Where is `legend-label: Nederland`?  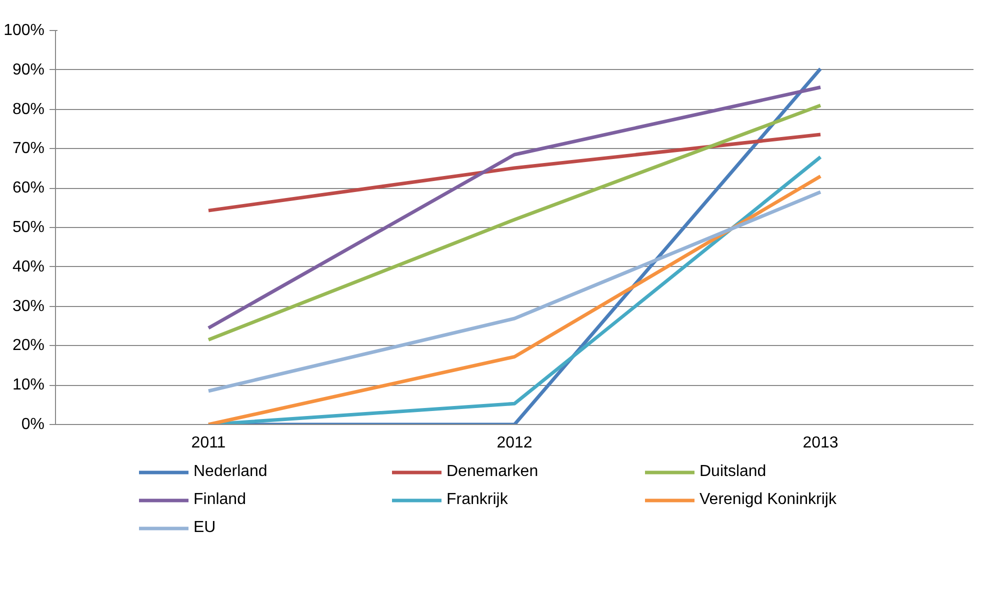 legend-label: Nederland is located at coordinates (231, 472).